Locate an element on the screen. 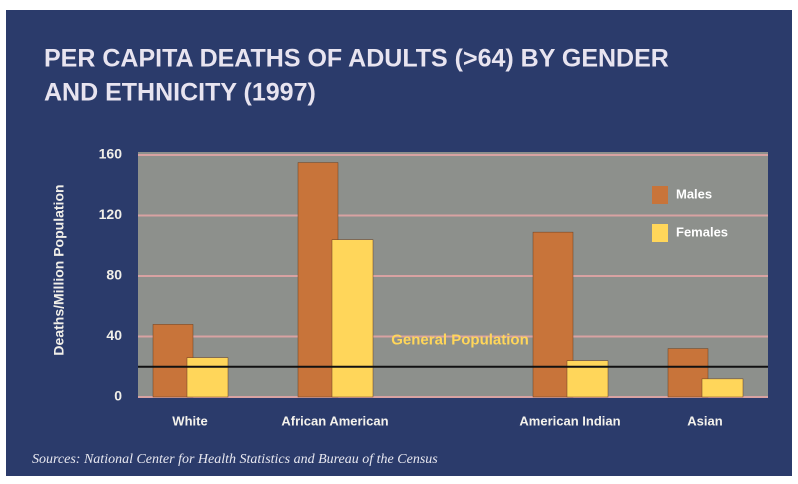 Image resolution: width=798 pixels, height=484 pixels. y-axis-label: Deaths/Million Population is located at coordinates (59, 269).